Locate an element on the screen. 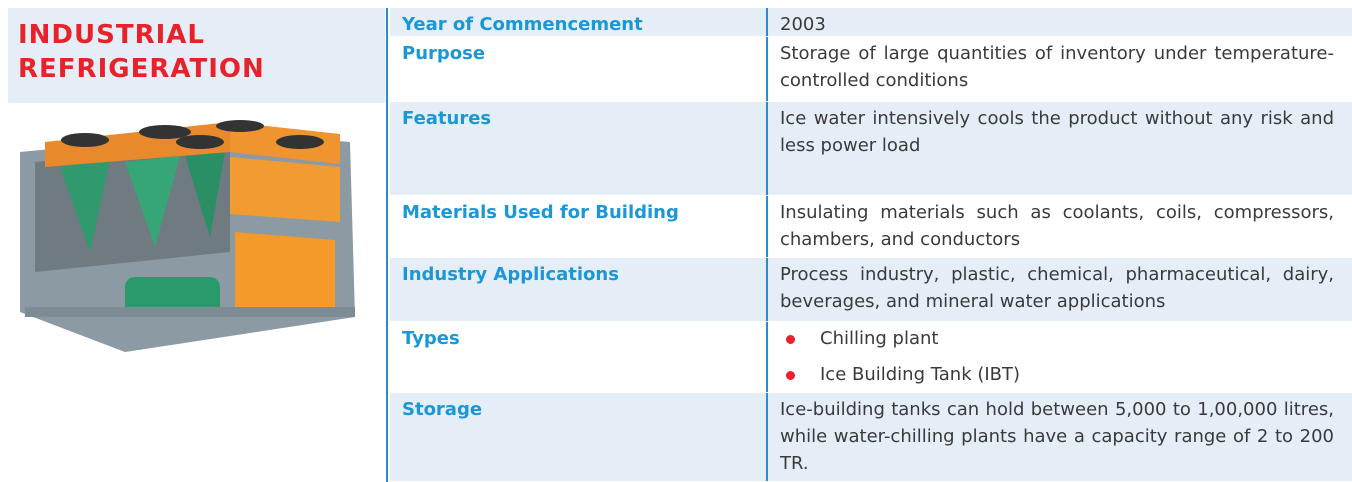 This screenshot has height=482, width=1352. row-label: Storage is located at coordinates (579, 437).